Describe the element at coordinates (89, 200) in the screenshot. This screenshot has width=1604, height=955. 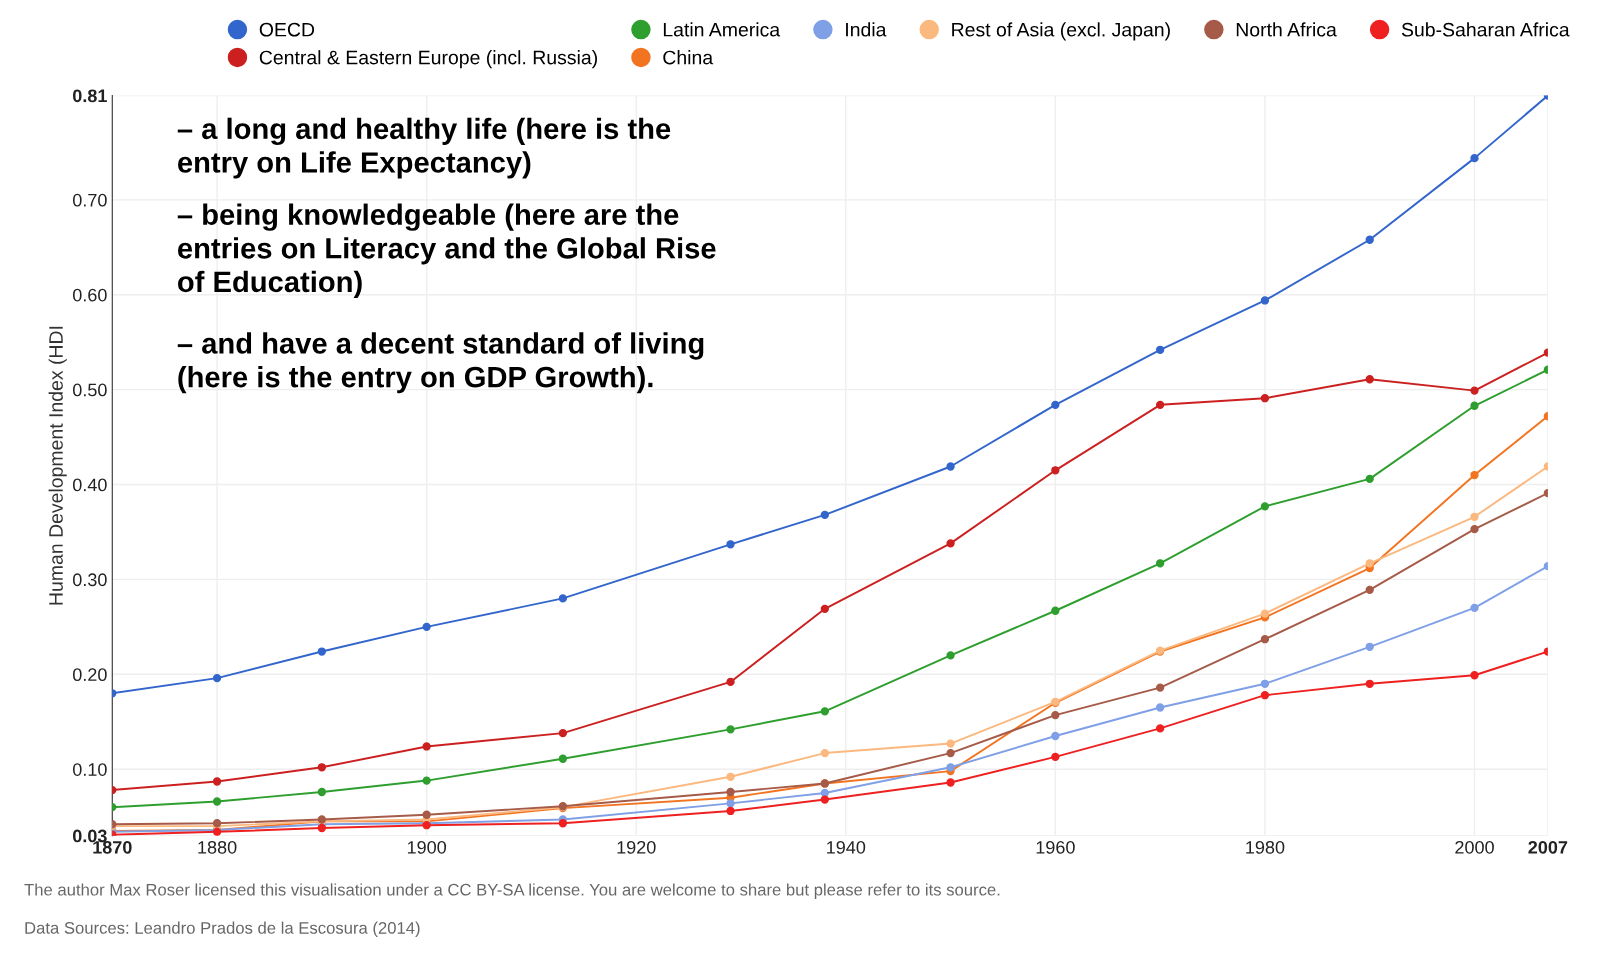
I see `y-tick-label: 0.70` at that location.